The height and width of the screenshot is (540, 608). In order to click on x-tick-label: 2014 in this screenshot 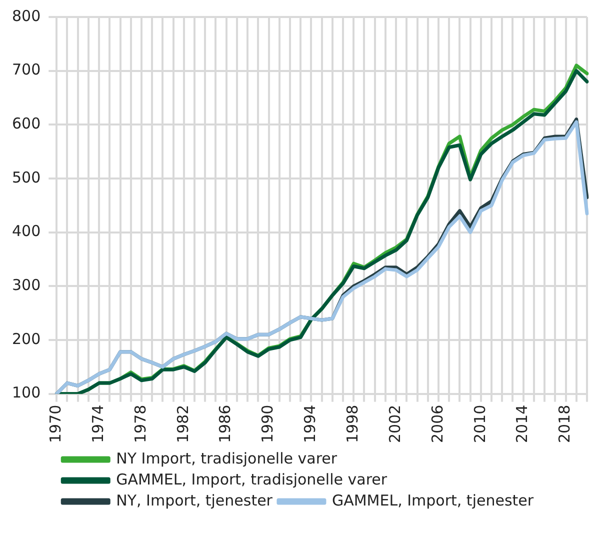, I will do `click(522, 424)`.